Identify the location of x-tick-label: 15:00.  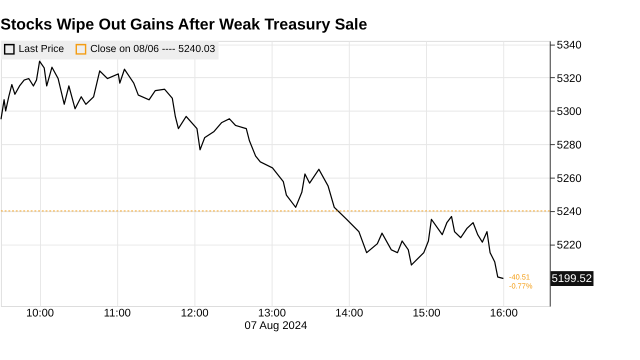
(426, 314).